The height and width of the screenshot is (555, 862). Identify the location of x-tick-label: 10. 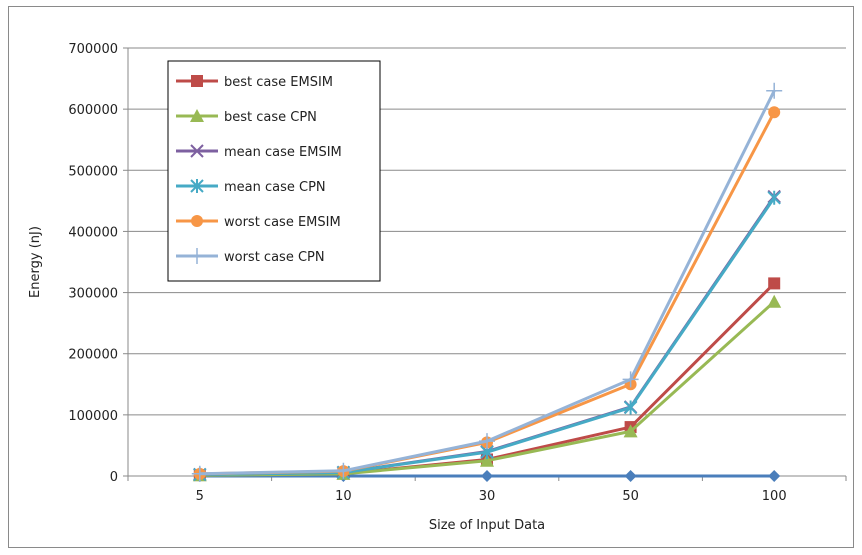
(343, 496).